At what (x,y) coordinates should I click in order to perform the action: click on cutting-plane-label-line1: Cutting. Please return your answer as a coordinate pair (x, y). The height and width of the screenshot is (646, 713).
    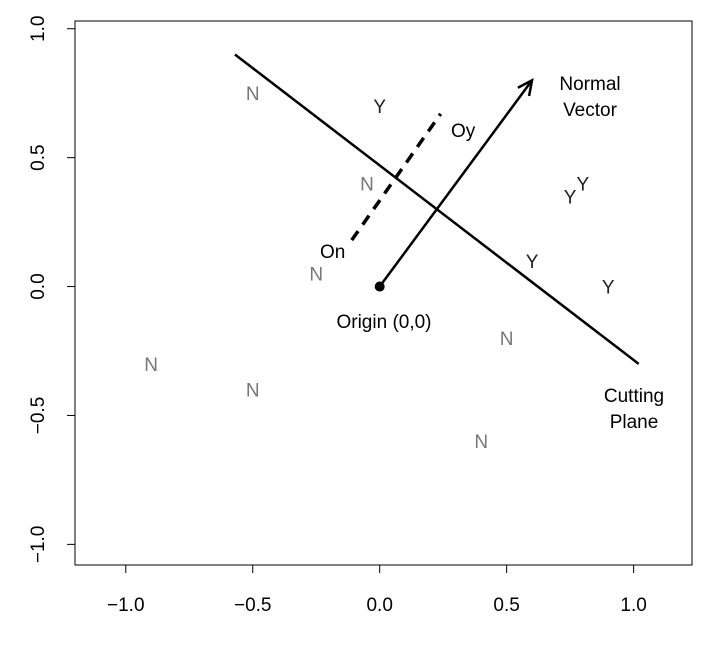
    Looking at the image, I should click on (634, 396).